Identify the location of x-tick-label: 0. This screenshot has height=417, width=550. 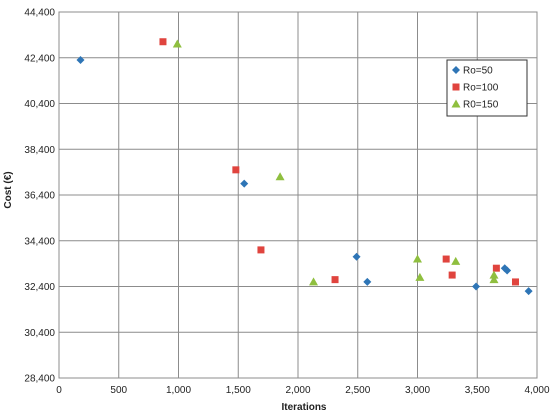
(59, 390).